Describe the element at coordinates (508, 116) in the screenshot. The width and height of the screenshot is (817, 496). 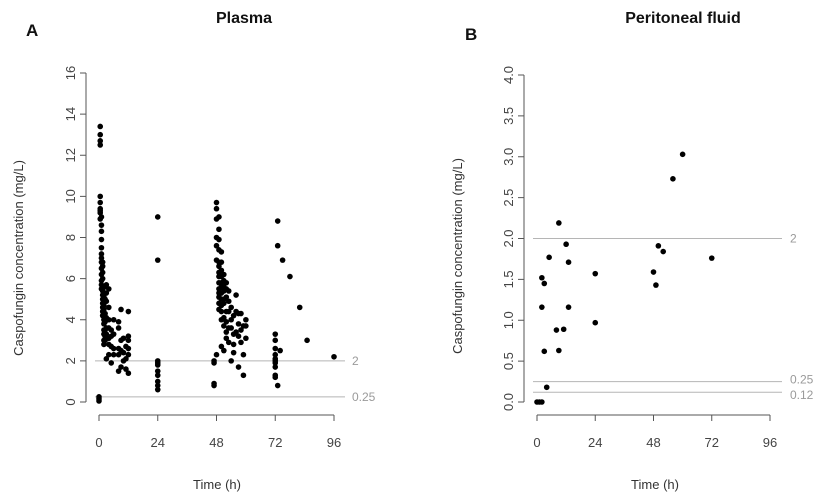
I see `peritoneal-y-tick-label: 3.5` at that location.